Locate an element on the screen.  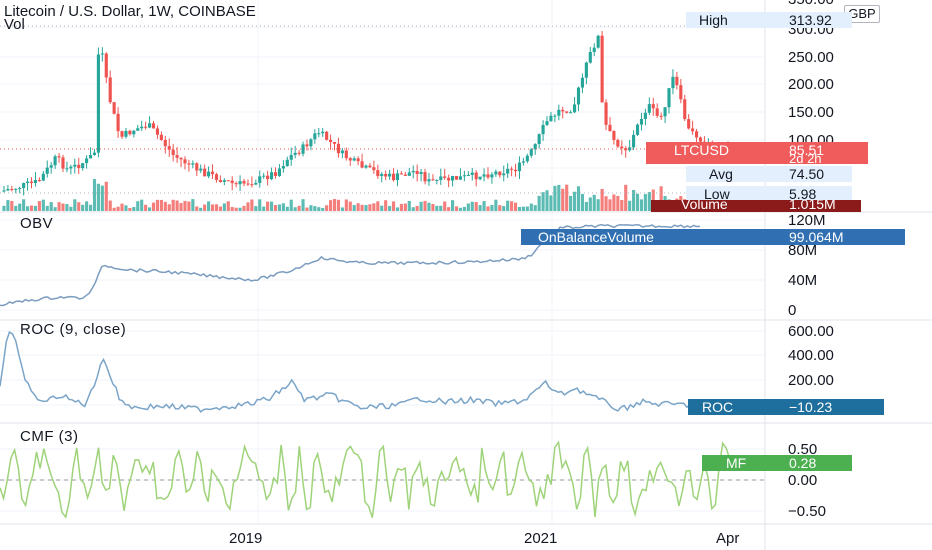
cmf-line is located at coordinates (365, 479).